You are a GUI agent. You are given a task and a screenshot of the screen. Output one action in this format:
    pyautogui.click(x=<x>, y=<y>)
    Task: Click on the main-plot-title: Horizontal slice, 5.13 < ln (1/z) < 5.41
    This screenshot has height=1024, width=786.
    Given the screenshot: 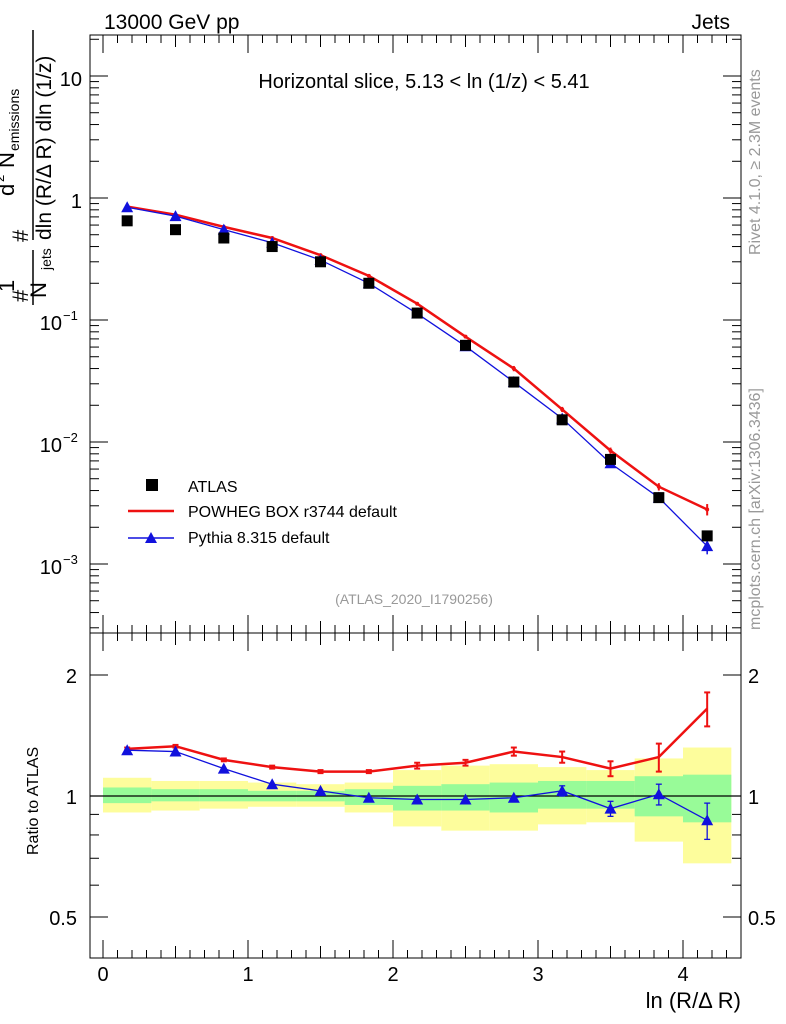 What is the action you would take?
    pyautogui.click(x=423, y=82)
    